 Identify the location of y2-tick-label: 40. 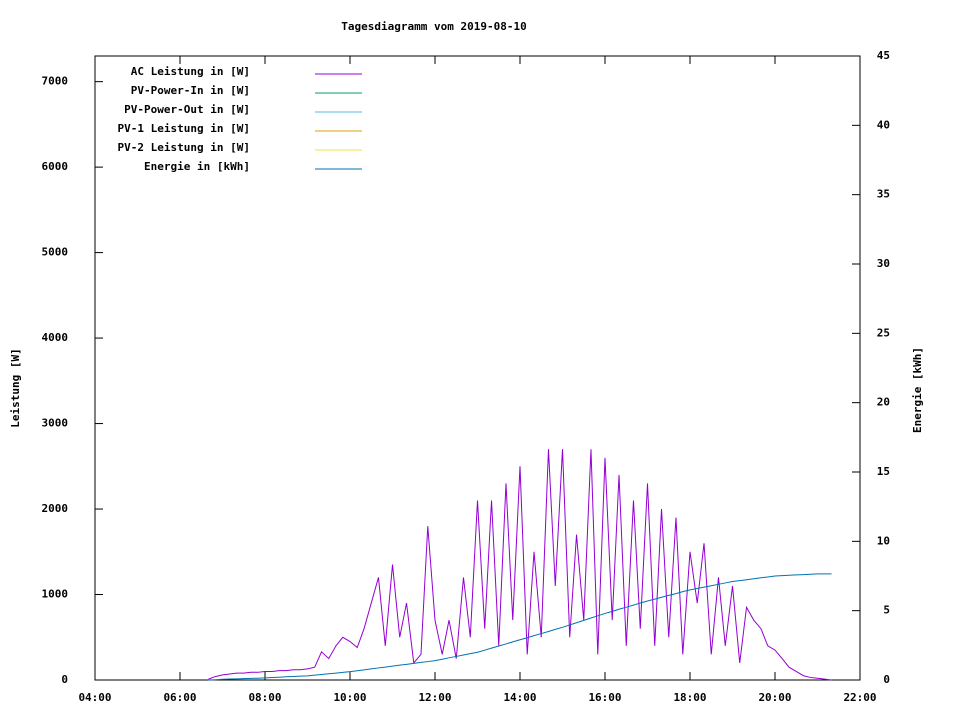
(883, 124).